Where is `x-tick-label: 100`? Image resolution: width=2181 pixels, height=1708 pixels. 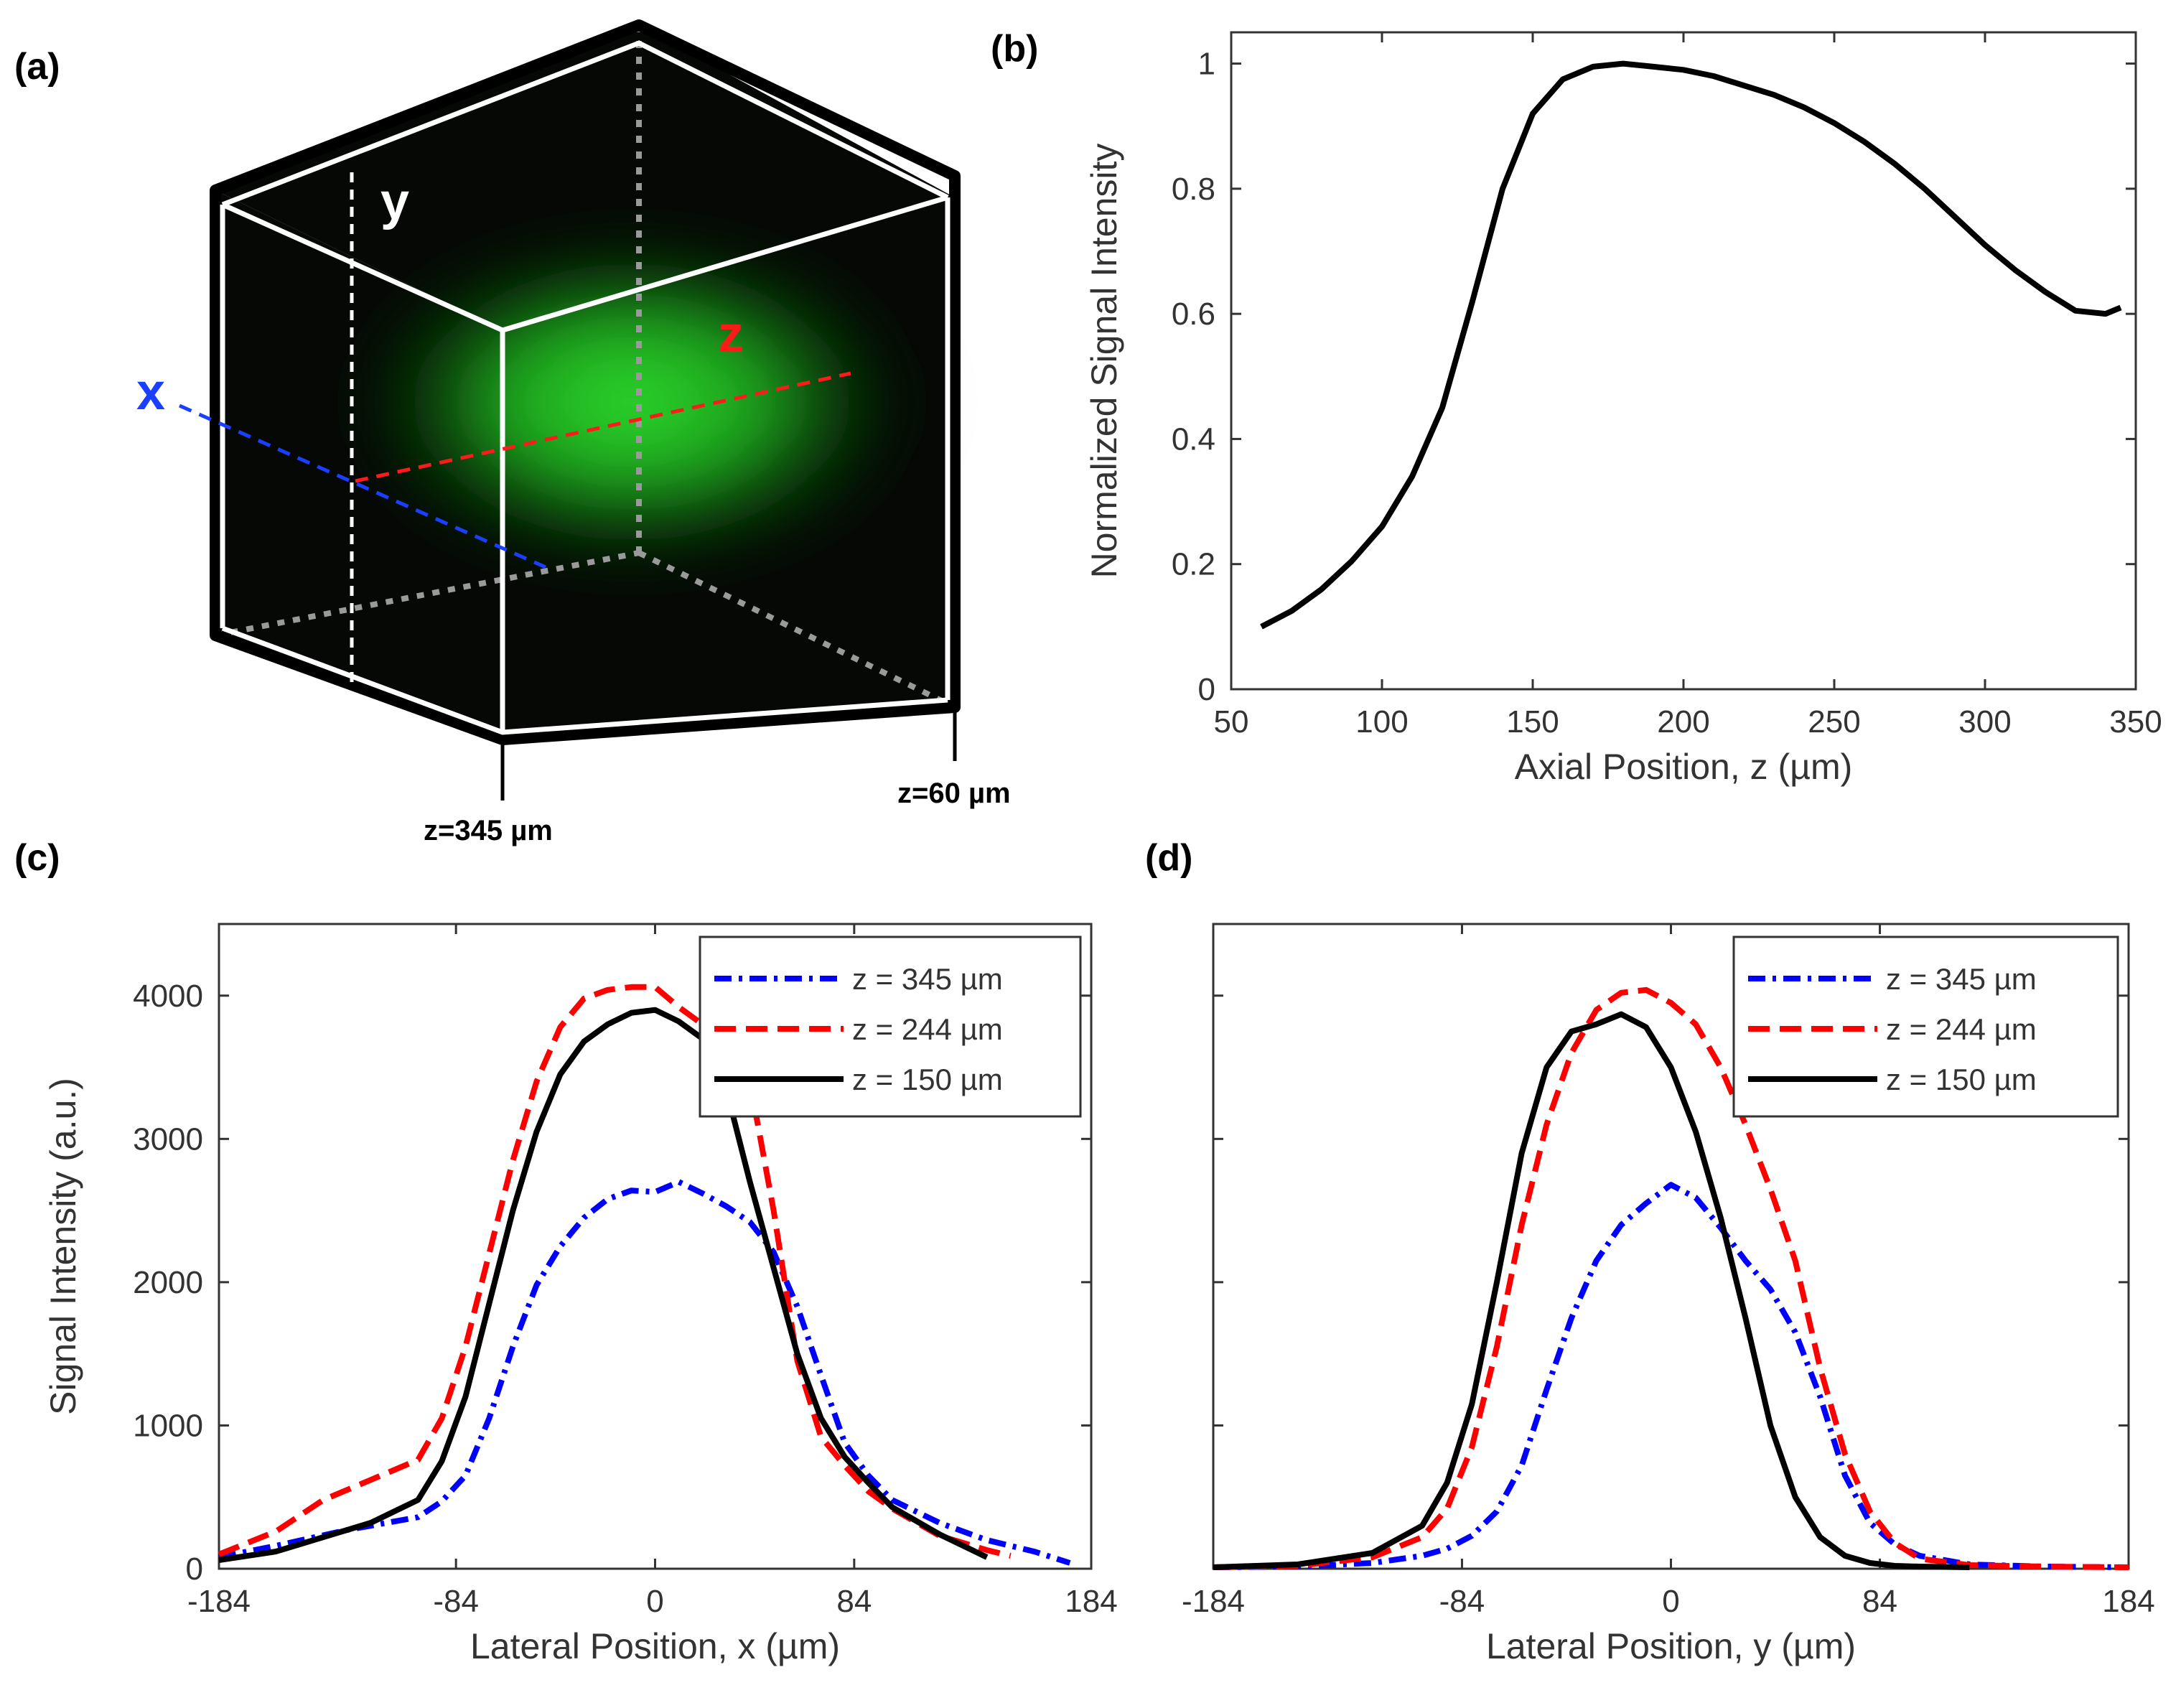 x-tick-label: 100 is located at coordinates (1381, 721).